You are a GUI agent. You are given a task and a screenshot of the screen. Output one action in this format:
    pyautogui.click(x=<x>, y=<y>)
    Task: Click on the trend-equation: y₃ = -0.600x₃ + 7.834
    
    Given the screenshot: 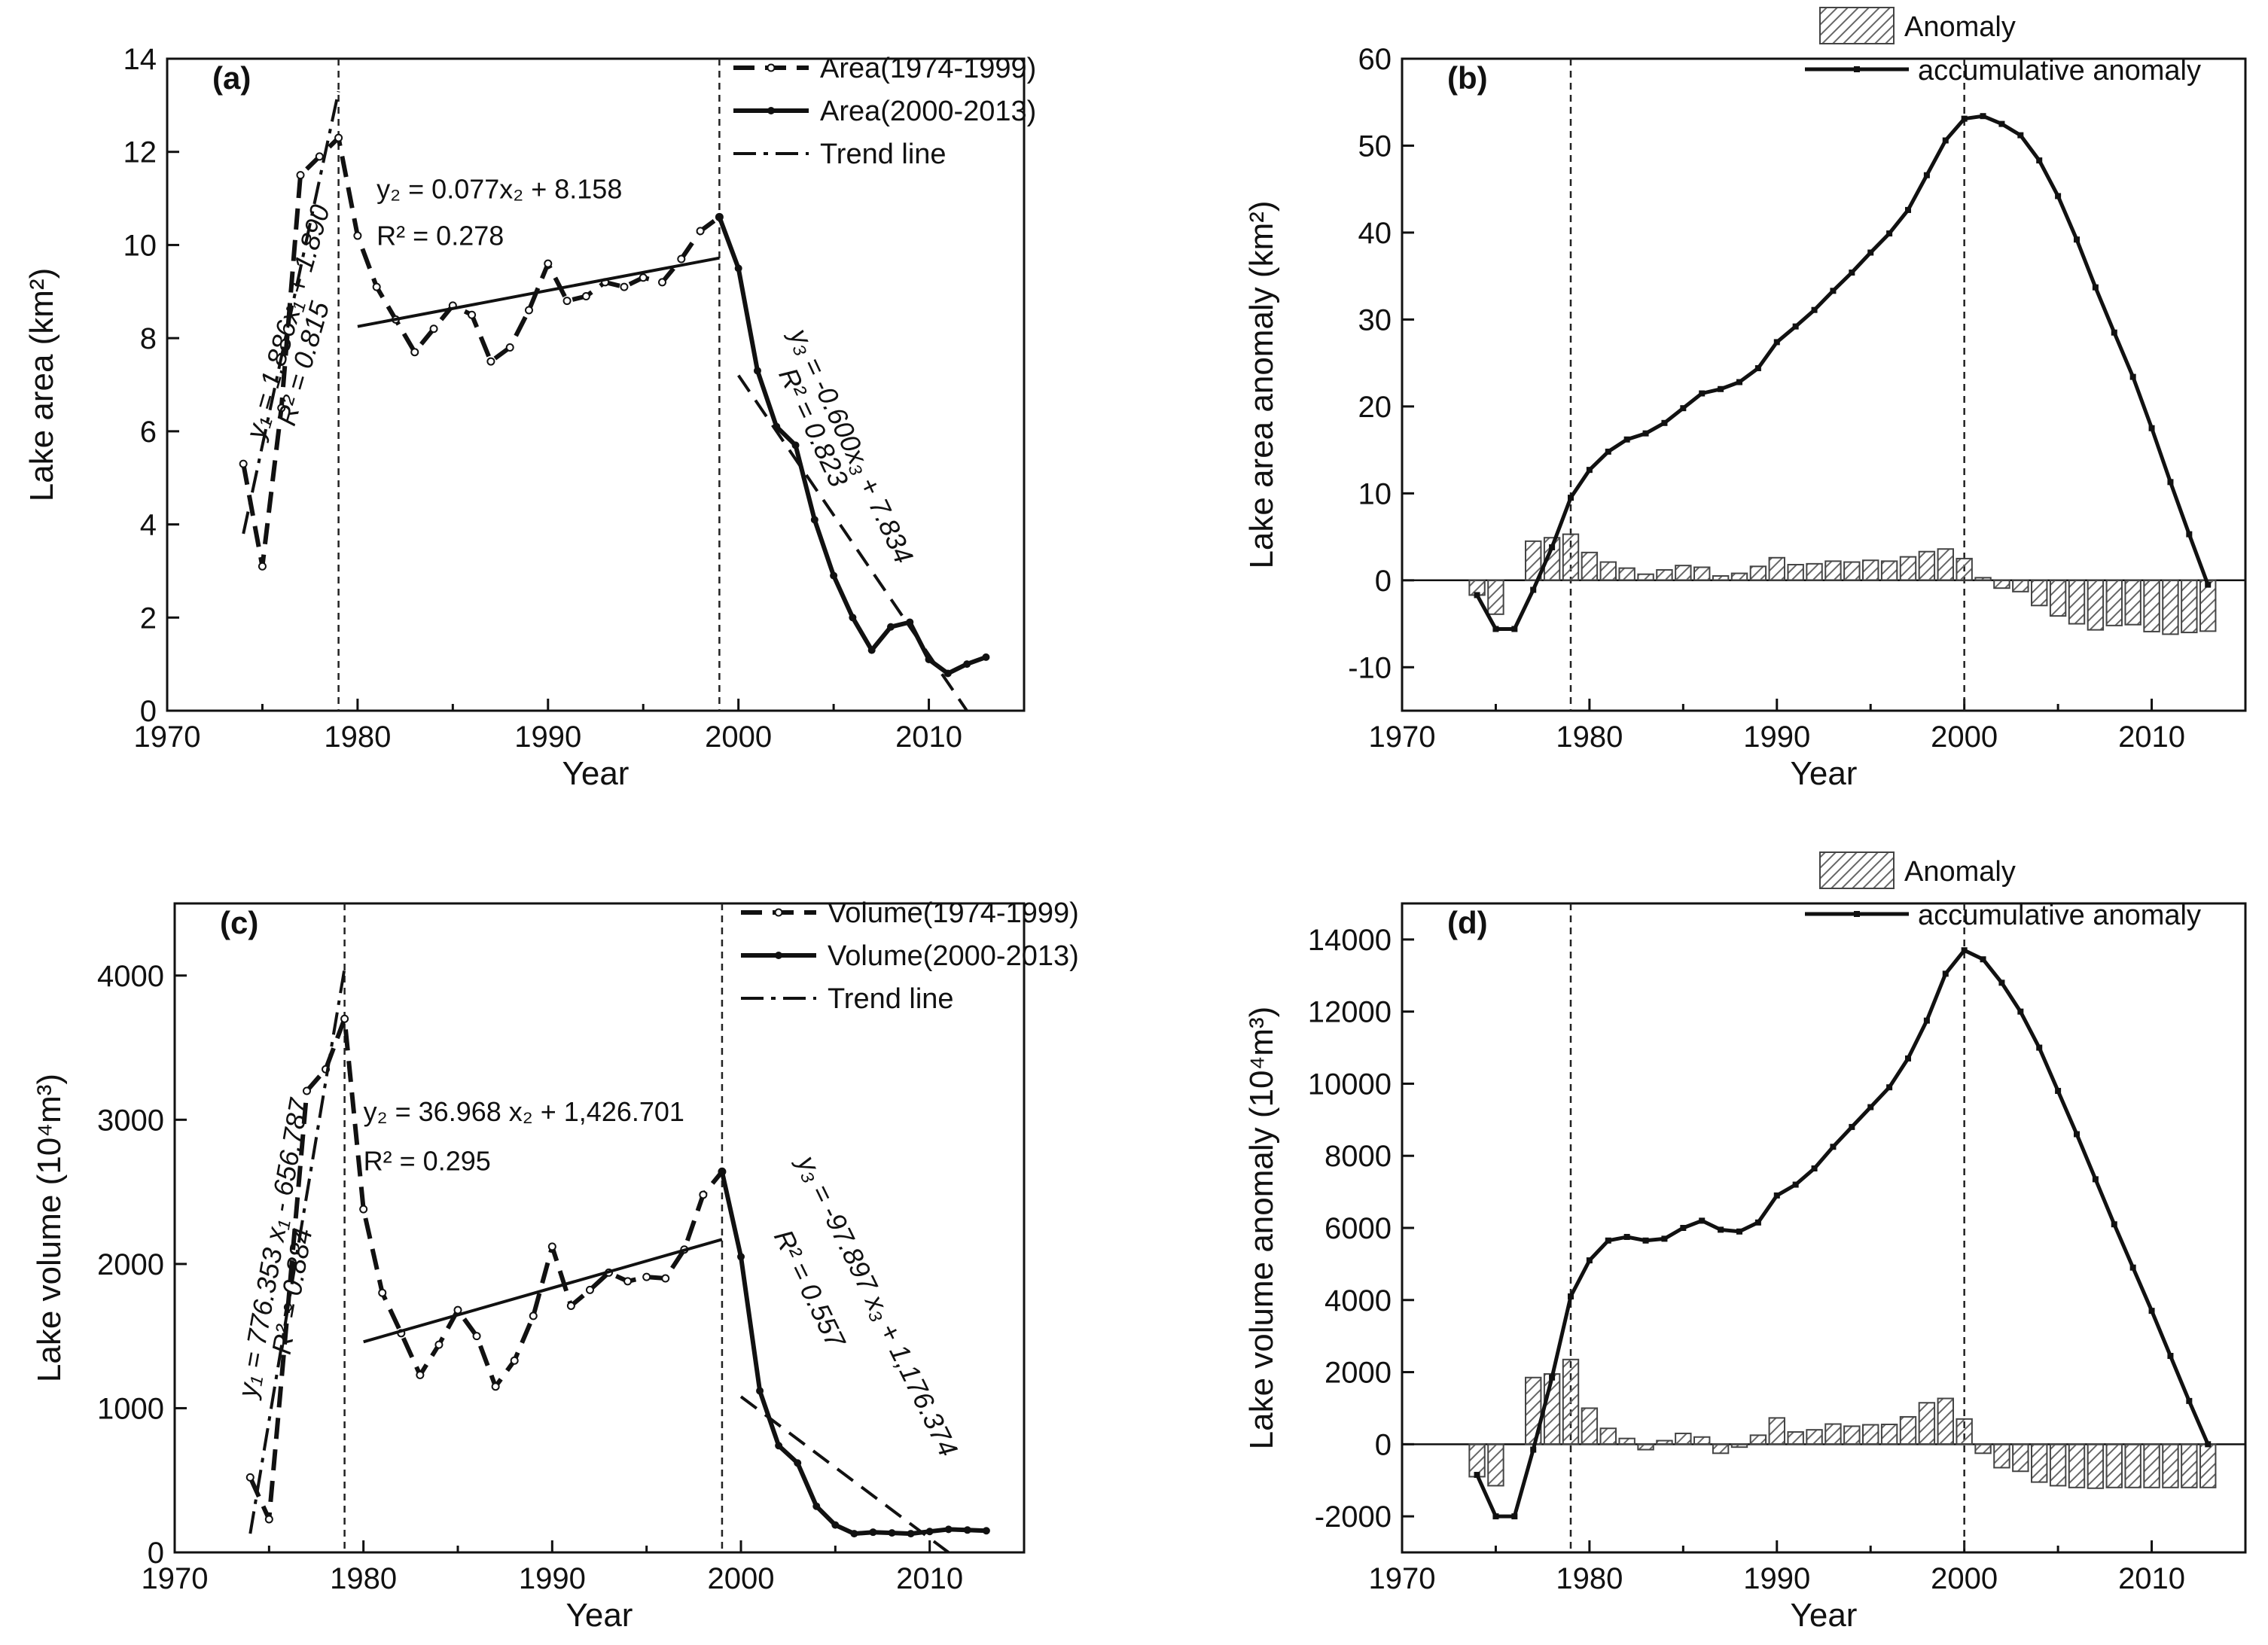 What is the action you would take?
    pyautogui.click(x=851, y=444)
    